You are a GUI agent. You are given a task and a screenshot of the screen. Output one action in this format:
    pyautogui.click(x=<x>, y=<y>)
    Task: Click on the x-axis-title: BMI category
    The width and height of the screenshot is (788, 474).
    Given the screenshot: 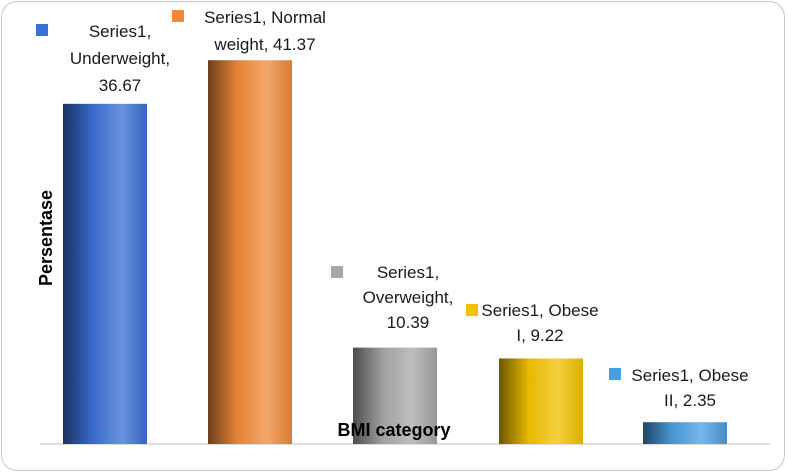 What is the action you would take?
    pyautogui.click(x=393, y=430)
    